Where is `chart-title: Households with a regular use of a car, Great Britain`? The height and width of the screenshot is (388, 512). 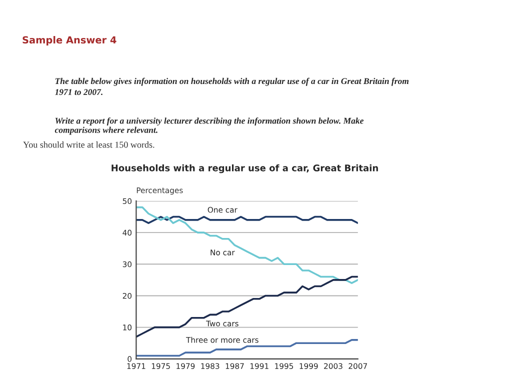 chart-title: Households with a regular use of a car, Great Britain is located at coordinates (245, 169).